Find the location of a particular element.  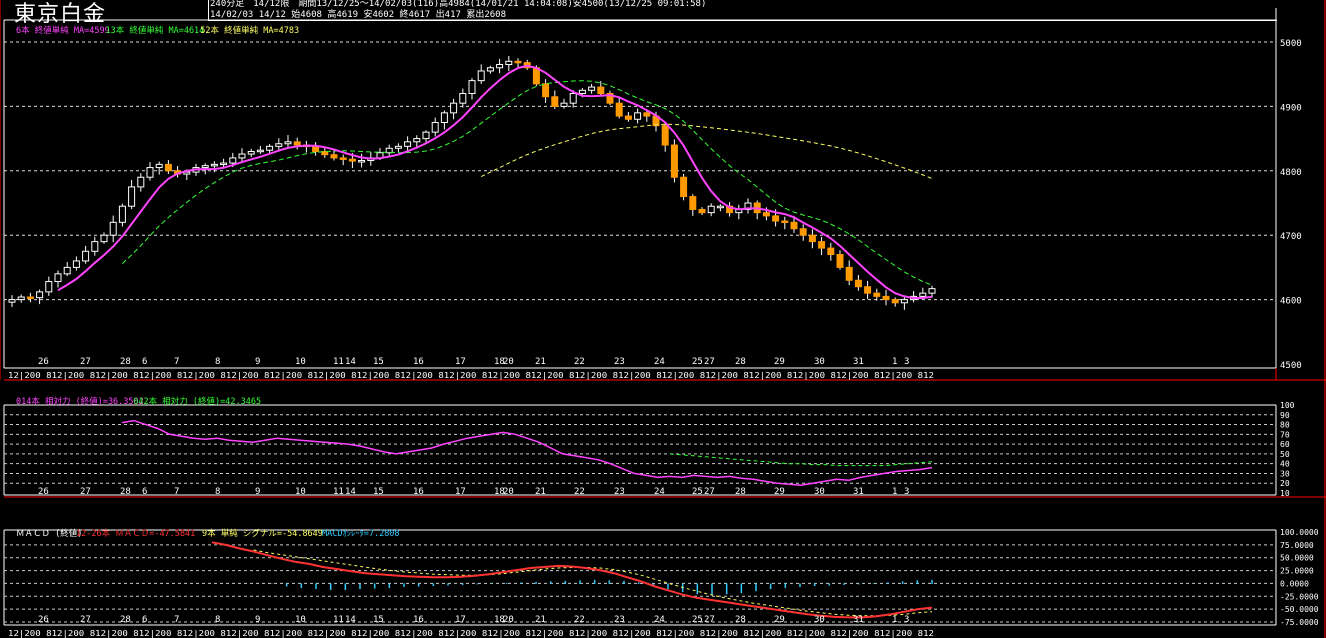

rsi-date-label: 16 is located at coordinates (418, 492).